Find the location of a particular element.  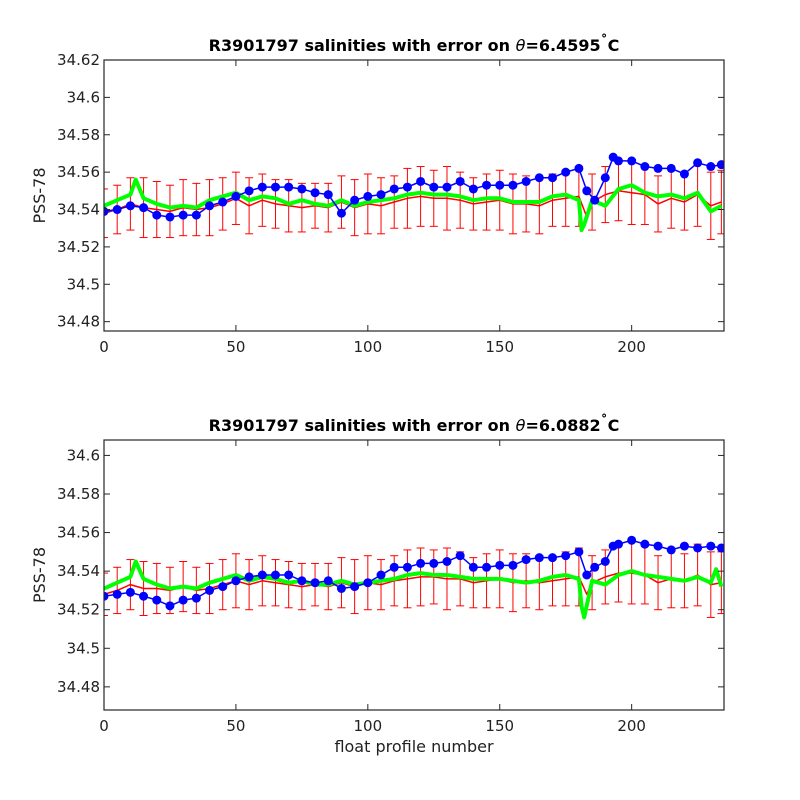

title-value: =6.0882 is located at coordinates (562, 425).